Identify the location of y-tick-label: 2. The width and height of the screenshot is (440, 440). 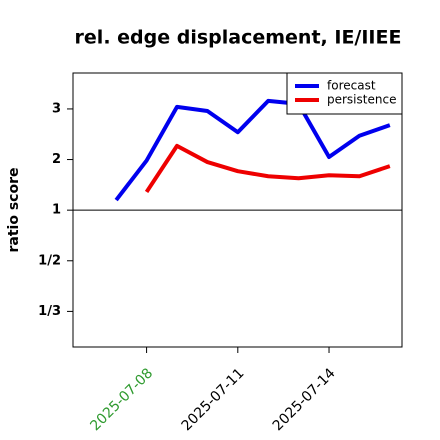
(56, 159).